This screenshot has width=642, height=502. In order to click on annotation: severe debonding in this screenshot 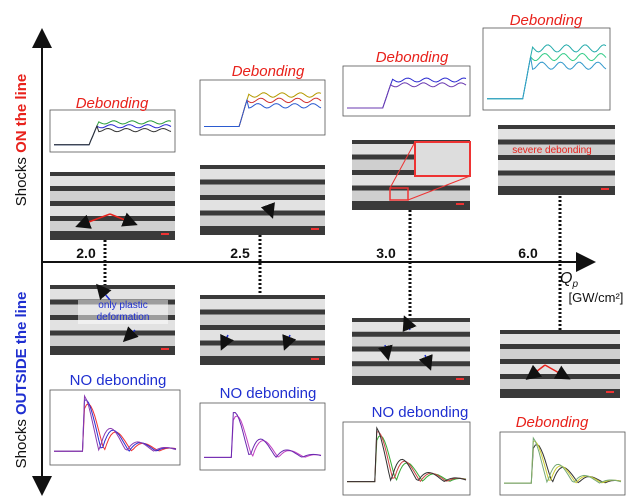, I will do `click(552, 150)`.